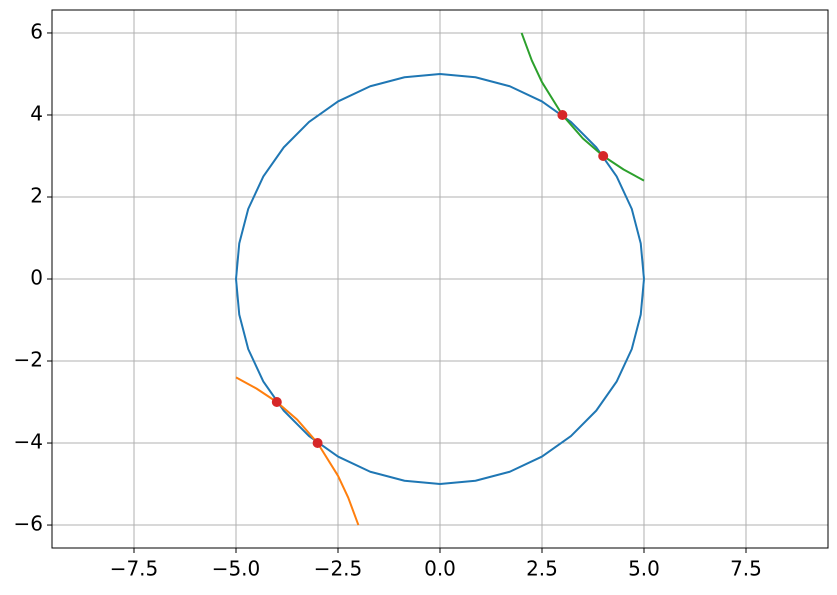 The image size is (837, 595). I want to click on y-tick-label: 2, so click(36, 195).